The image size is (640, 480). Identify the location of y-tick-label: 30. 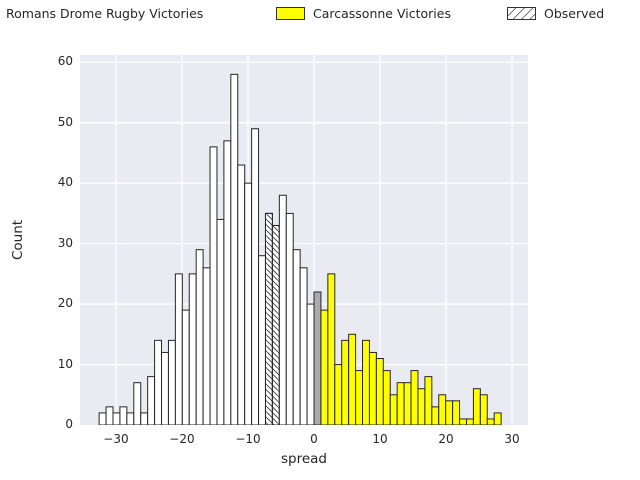
(65, 242).